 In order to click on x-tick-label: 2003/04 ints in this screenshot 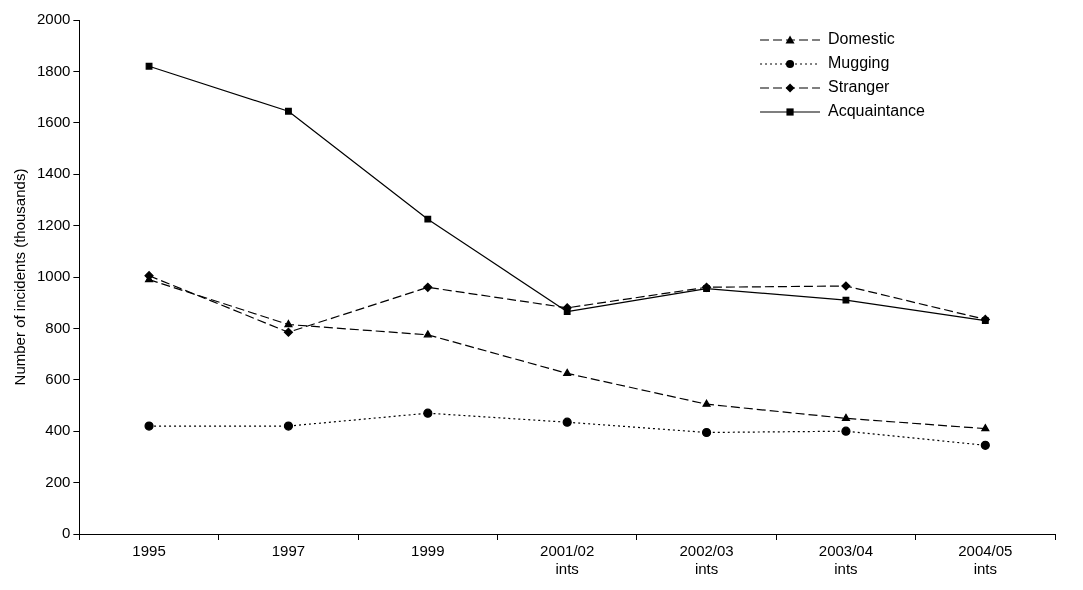, I will do `click(846, 560)`.